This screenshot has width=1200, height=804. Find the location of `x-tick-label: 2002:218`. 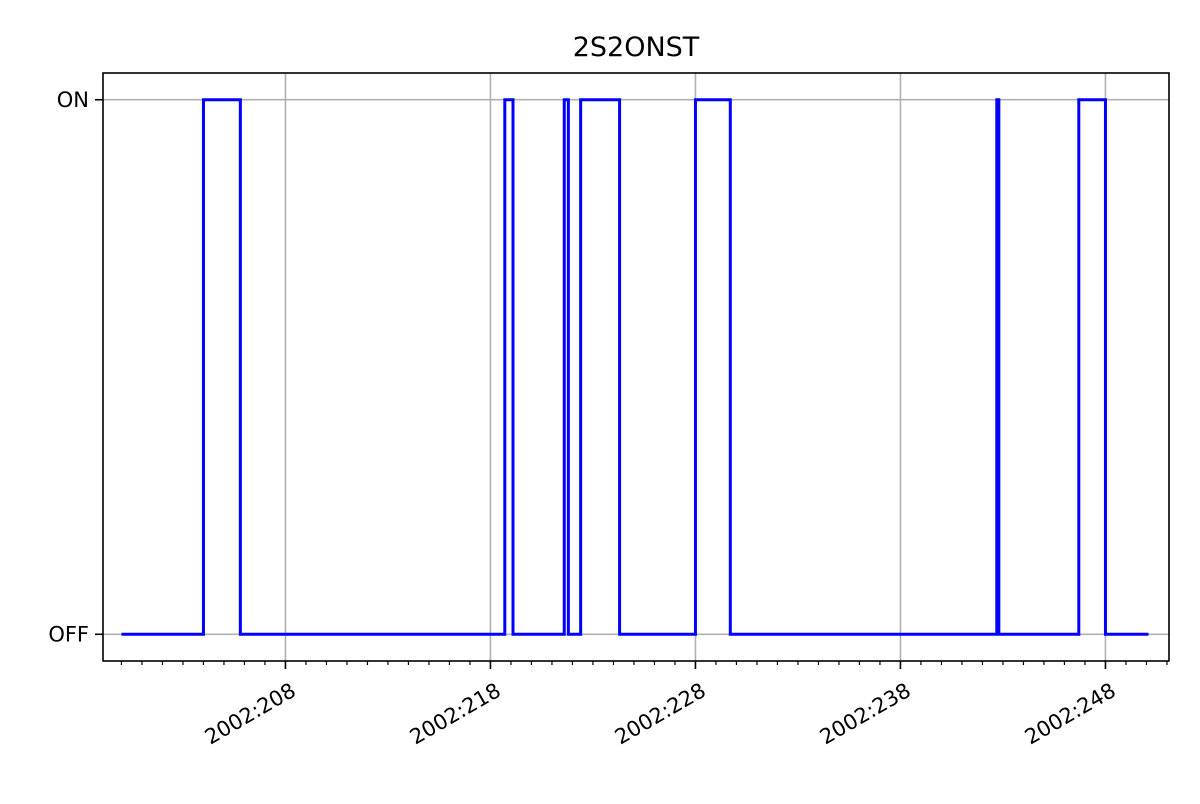

x-tick-label: 2002:218 is located at coordinates (455, 713).